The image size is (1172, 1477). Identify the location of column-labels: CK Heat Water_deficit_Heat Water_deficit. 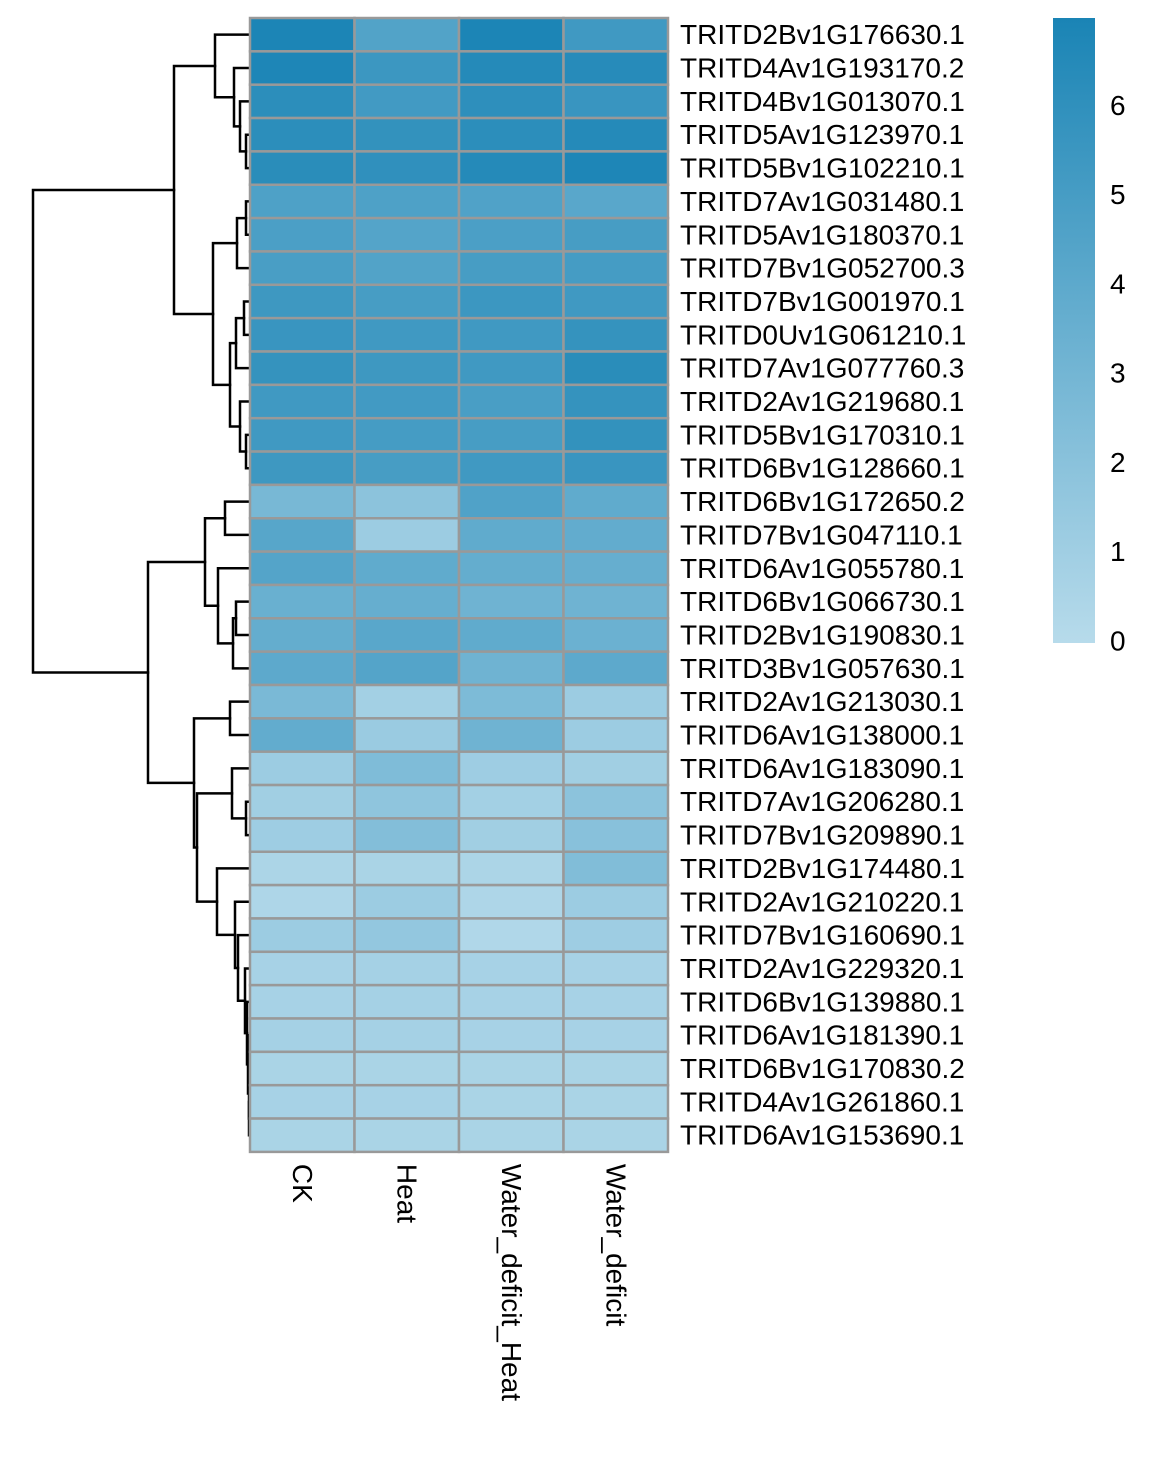
(459, 1282).